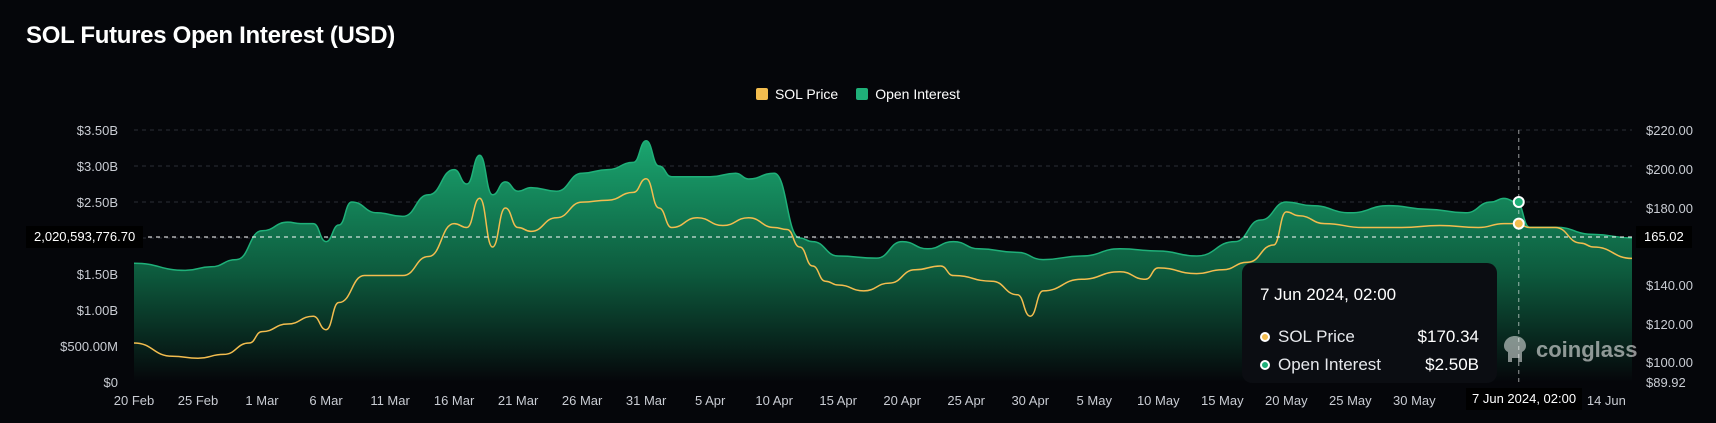  Describe the element at coordinates (1452, 364) in the screenshot. I see `tooltip-value-open-interest: $2.50B` at that location.